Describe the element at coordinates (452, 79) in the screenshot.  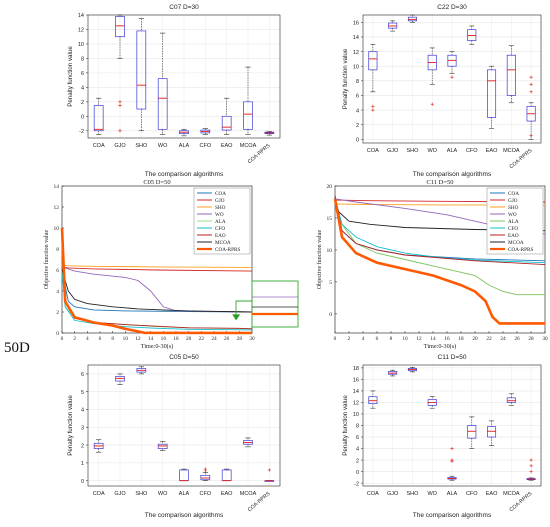
I see `plot-frame` at that location.